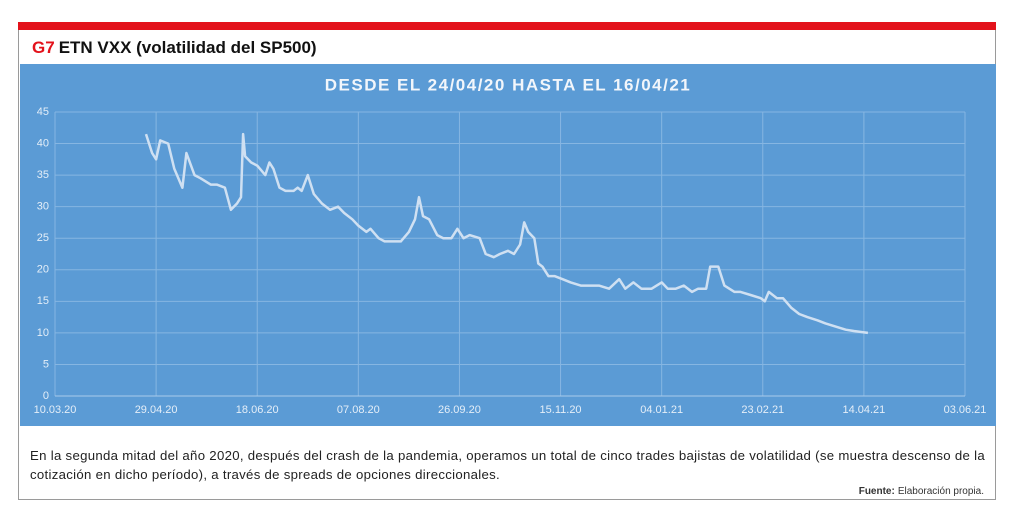 The width and height of the screenshot is (1024, 516). Describe the element at coordinates (43, 333) in the screenshot. I see `y-tick-label: 10` at that location.